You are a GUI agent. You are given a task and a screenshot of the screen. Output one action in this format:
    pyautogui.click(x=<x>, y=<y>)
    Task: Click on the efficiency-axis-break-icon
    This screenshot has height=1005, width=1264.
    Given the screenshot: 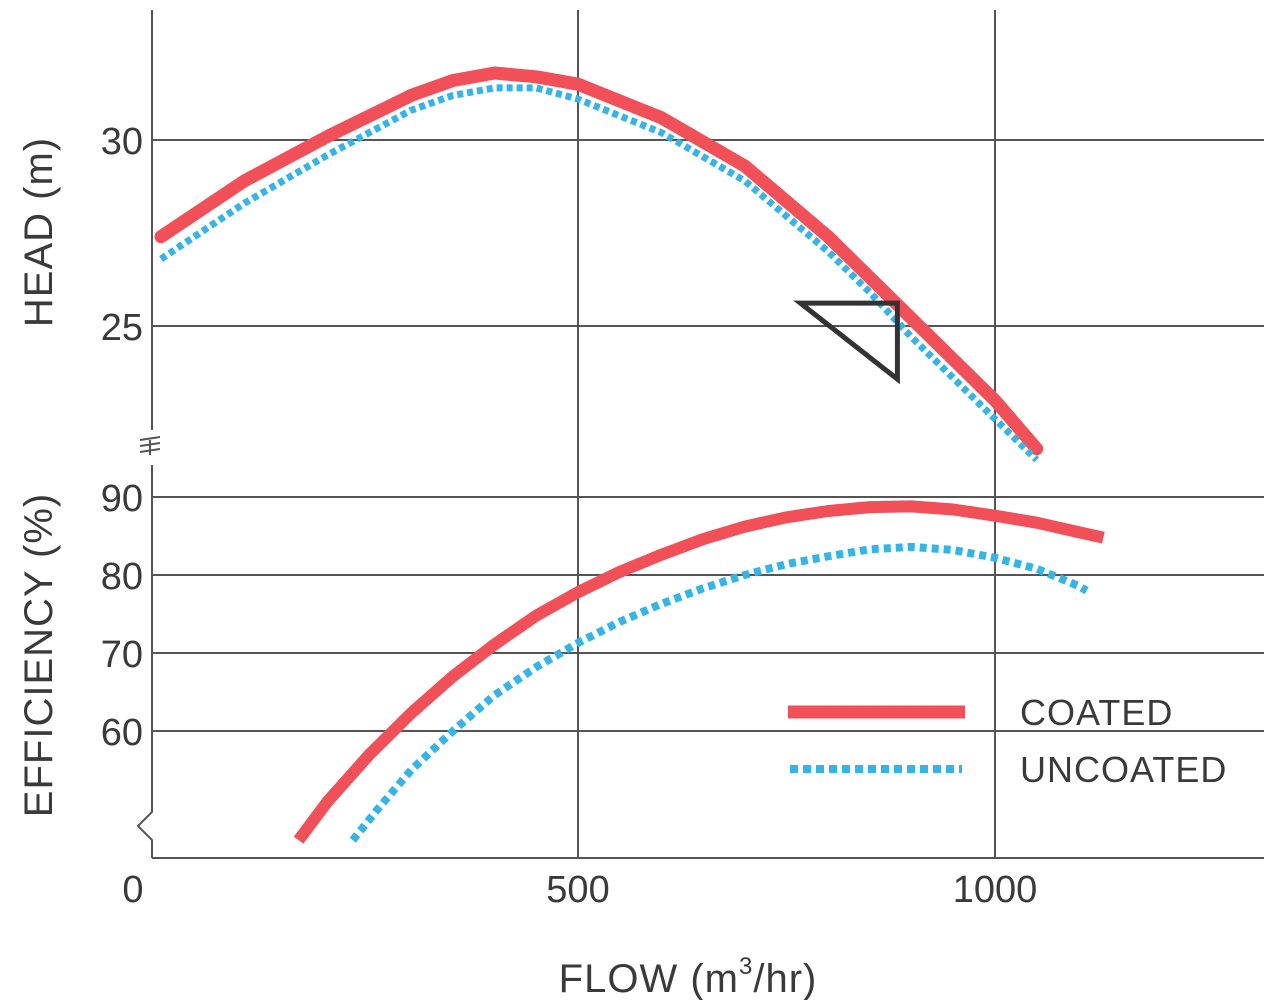 What is the action you would take?
    pyautogui.click(x=144, y=829)
    